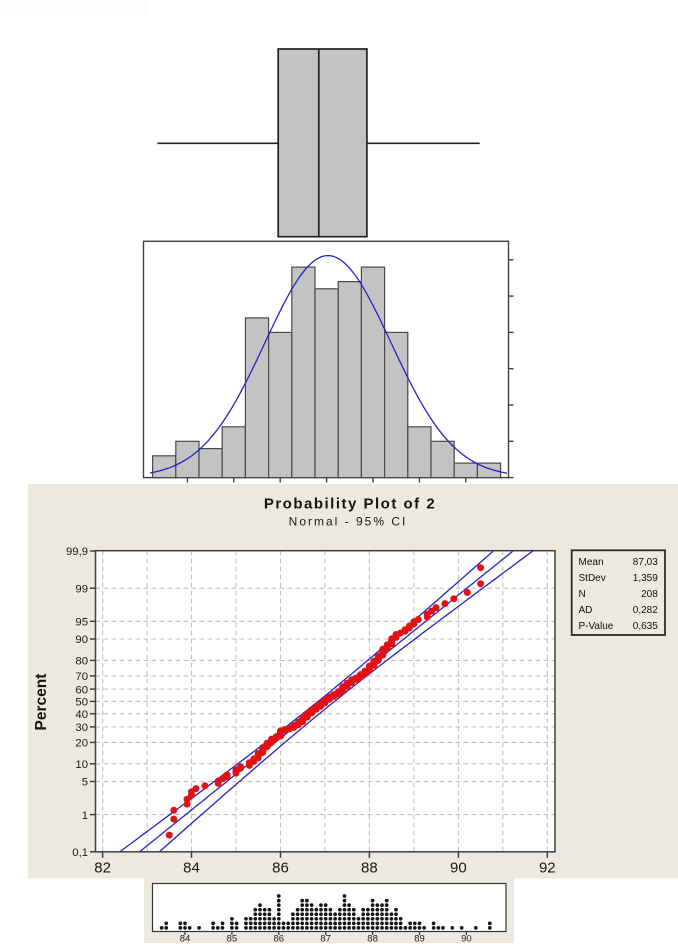  What do you see at coordinates (596, 626) in the screenshot?
I see `svg-text: P-Value` at bounding box center [596, 626].